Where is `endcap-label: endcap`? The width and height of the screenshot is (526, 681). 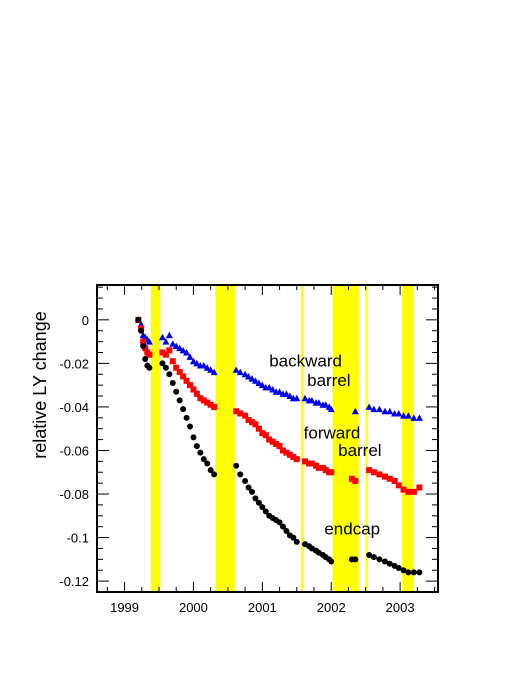 endcap-label: endcap is located at coordinates (352, 528).